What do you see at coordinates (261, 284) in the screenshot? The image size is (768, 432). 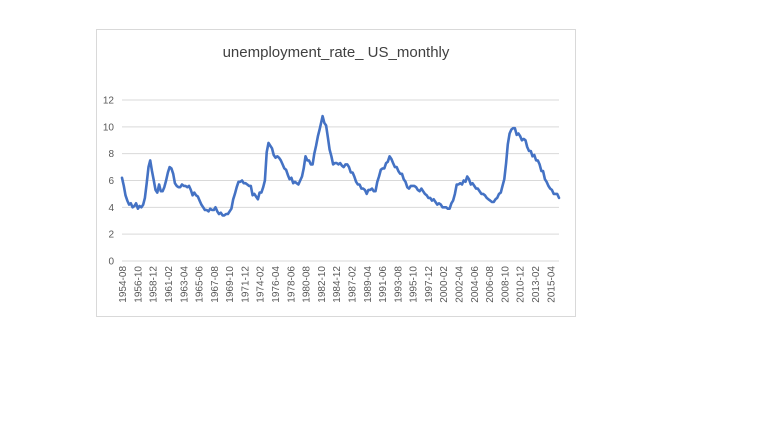 I see `x-tick-label: 1974-02` at bounding box center [261, 284].